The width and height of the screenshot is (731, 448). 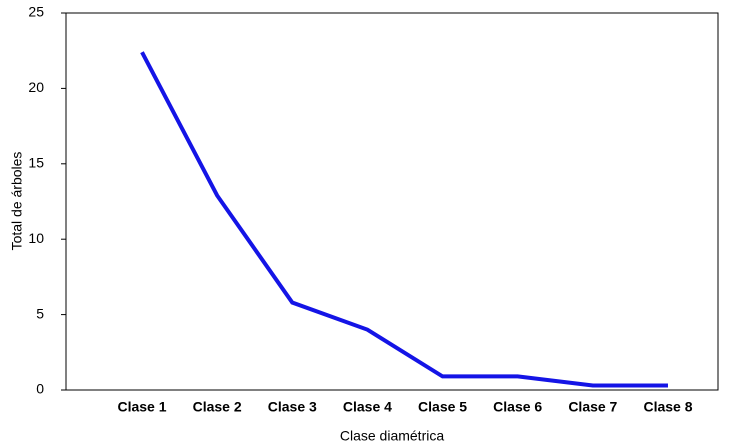 What do you see at coordinates (667, 407) in the screenshot?
I see `x-tick-label: Clase 8` at bounding box center [667, 407].